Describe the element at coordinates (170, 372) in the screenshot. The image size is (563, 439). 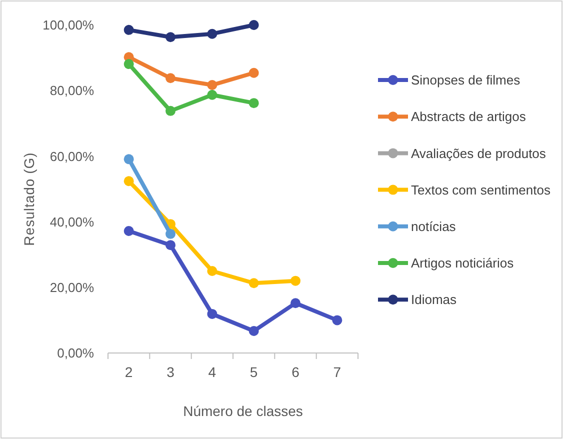
I see `x-tick-label: 3` at that location.